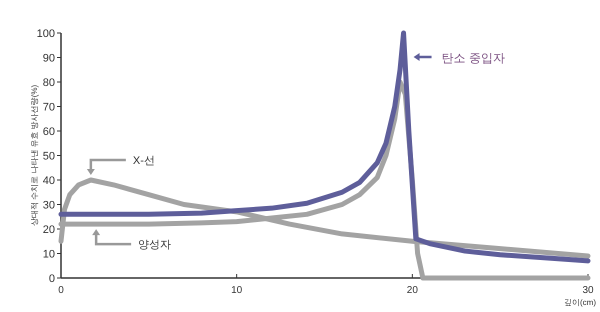  I want to click on y-tick-label: 0, so click(51, 279).